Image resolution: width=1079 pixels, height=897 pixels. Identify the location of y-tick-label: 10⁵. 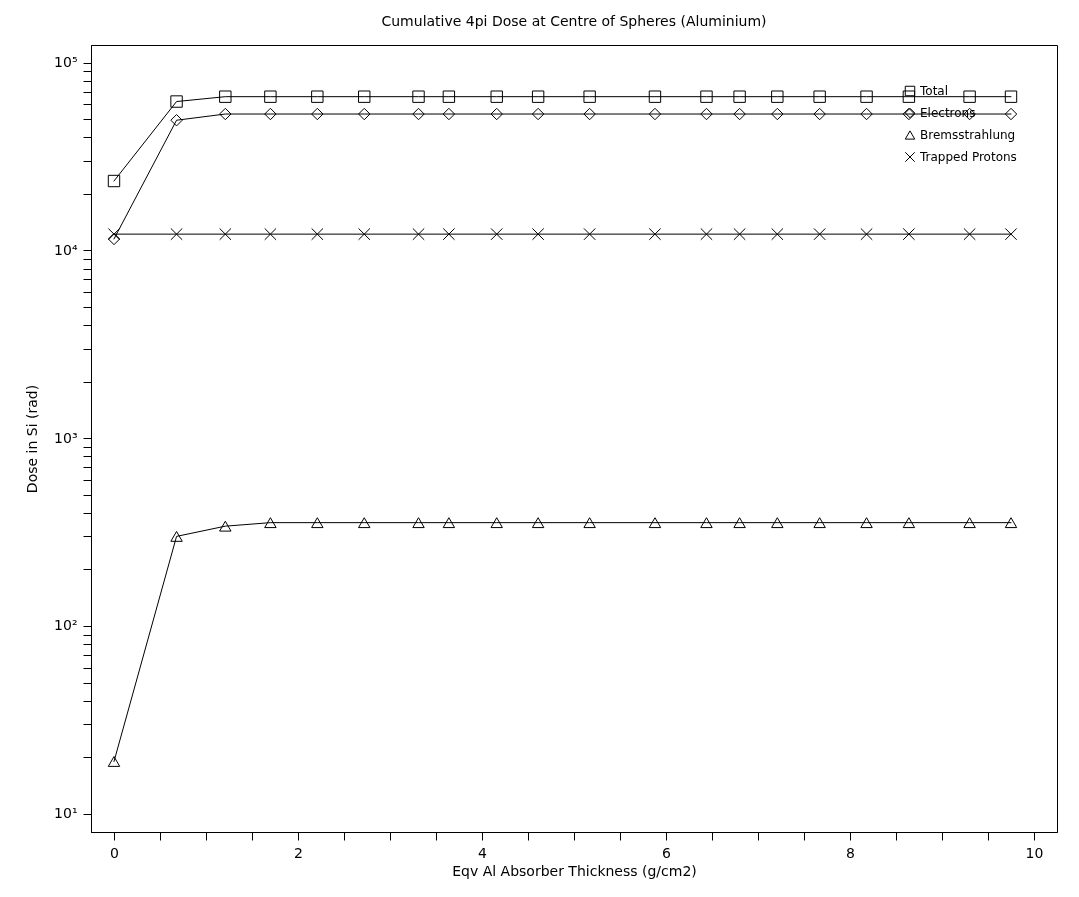
(66, 62).